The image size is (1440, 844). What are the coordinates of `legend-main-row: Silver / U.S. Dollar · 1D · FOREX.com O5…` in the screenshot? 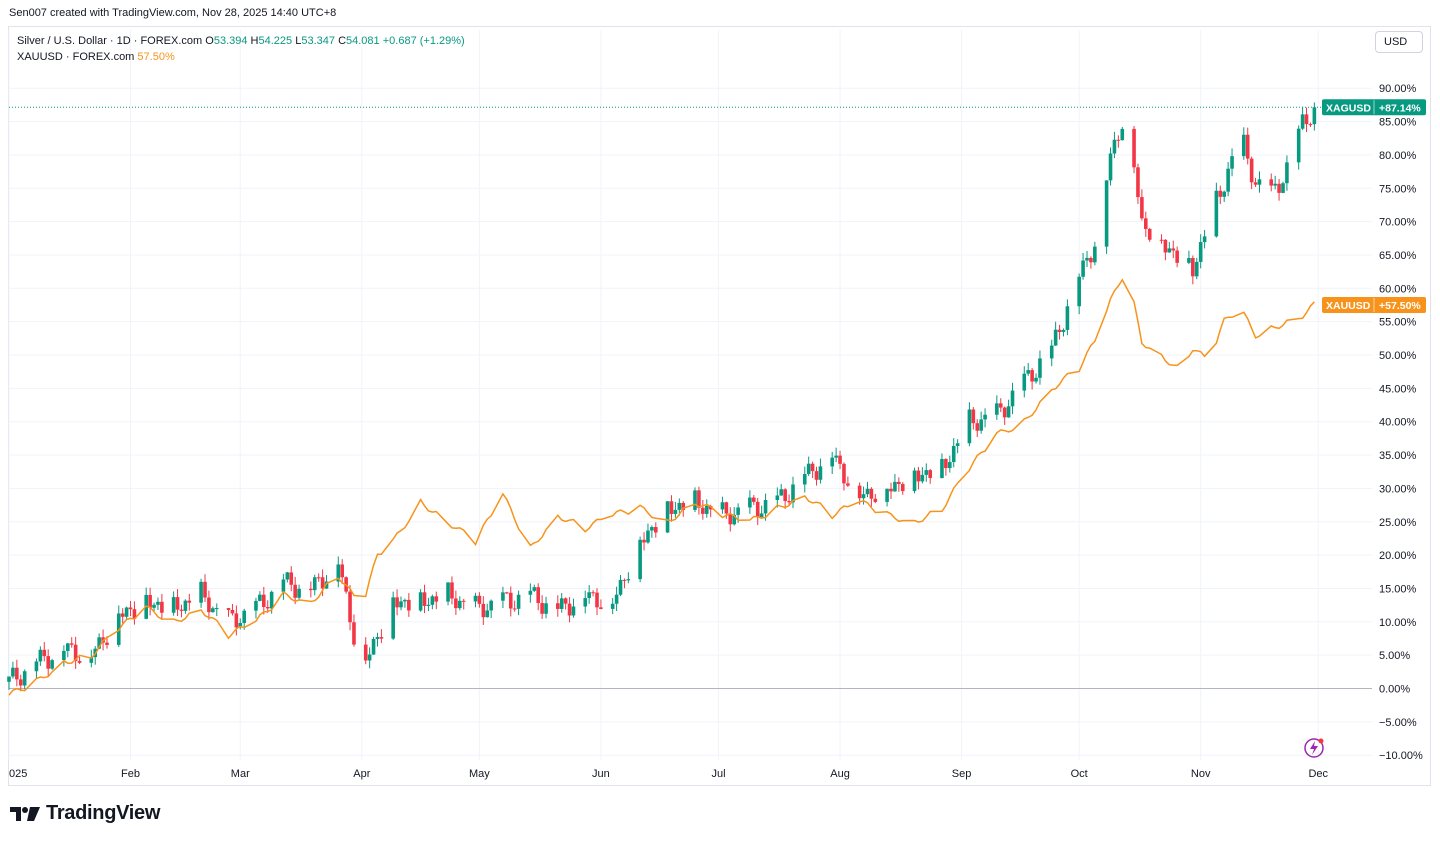 It's located at (241, 41).